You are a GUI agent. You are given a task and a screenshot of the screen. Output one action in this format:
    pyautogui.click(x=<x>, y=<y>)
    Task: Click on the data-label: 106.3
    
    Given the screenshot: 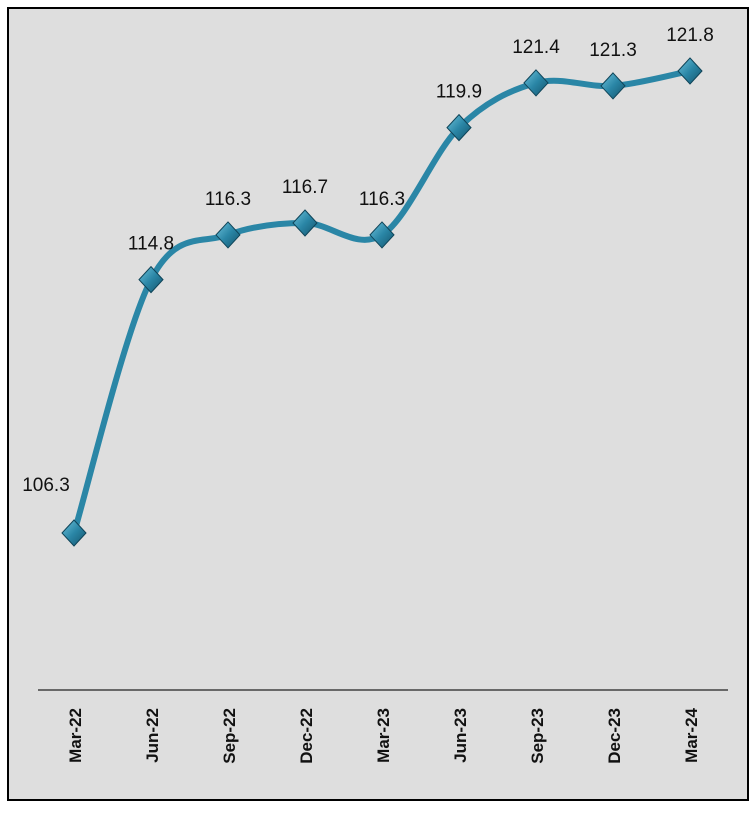 What is the action you would take?
    pyautogui.click(x=46, y=485)
    